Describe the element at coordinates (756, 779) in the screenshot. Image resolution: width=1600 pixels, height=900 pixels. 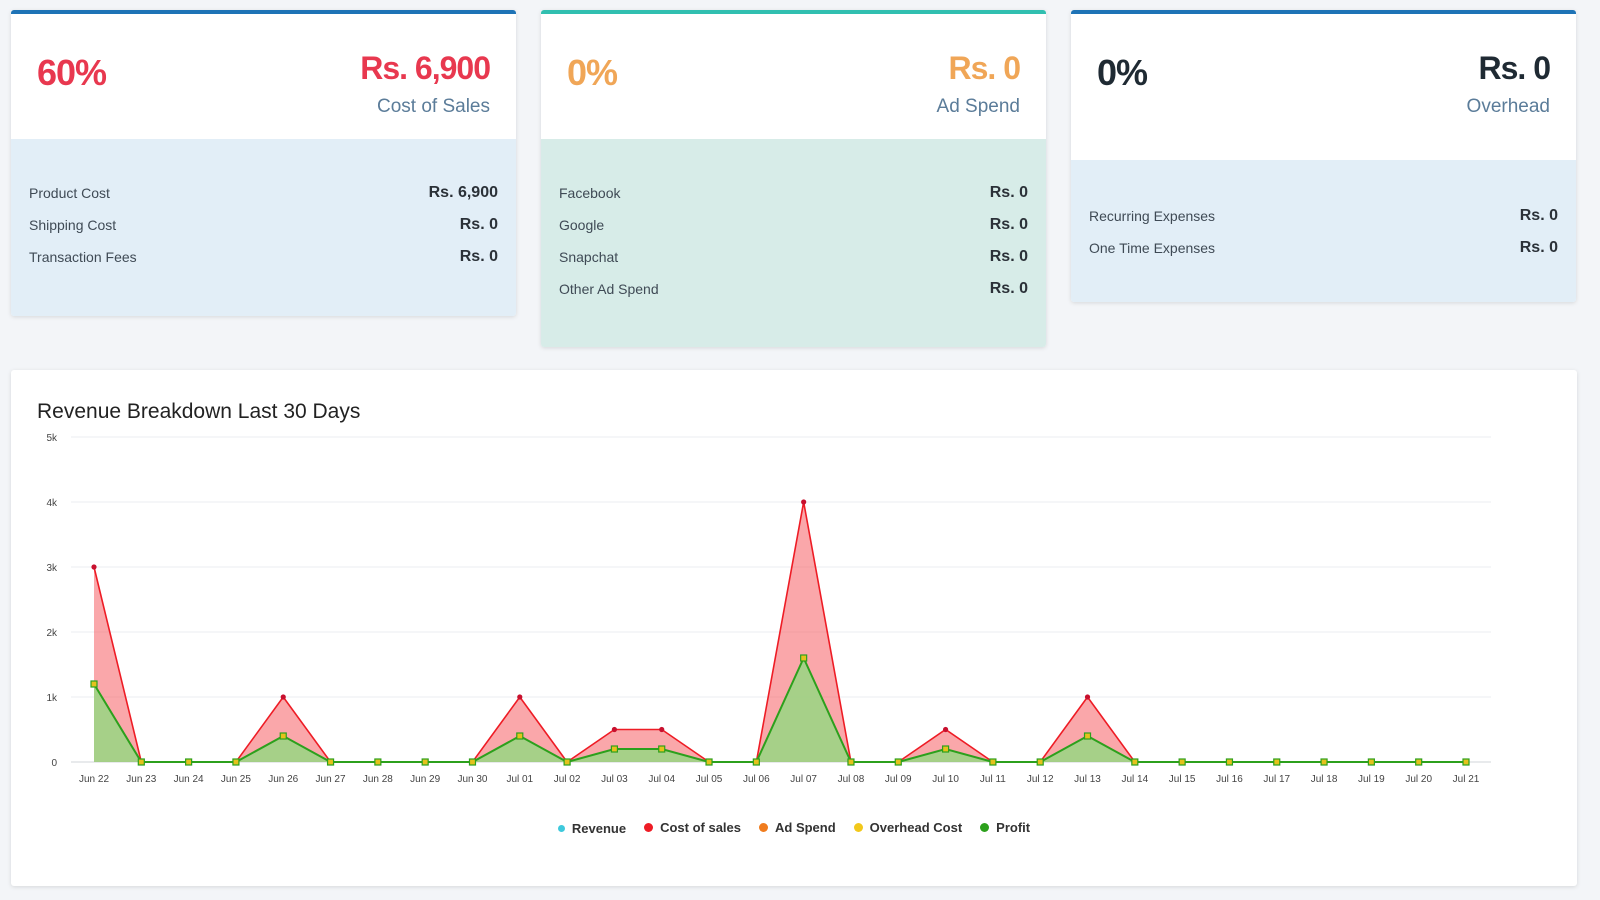
I see `x-tick-label: Jul 06` at that location.